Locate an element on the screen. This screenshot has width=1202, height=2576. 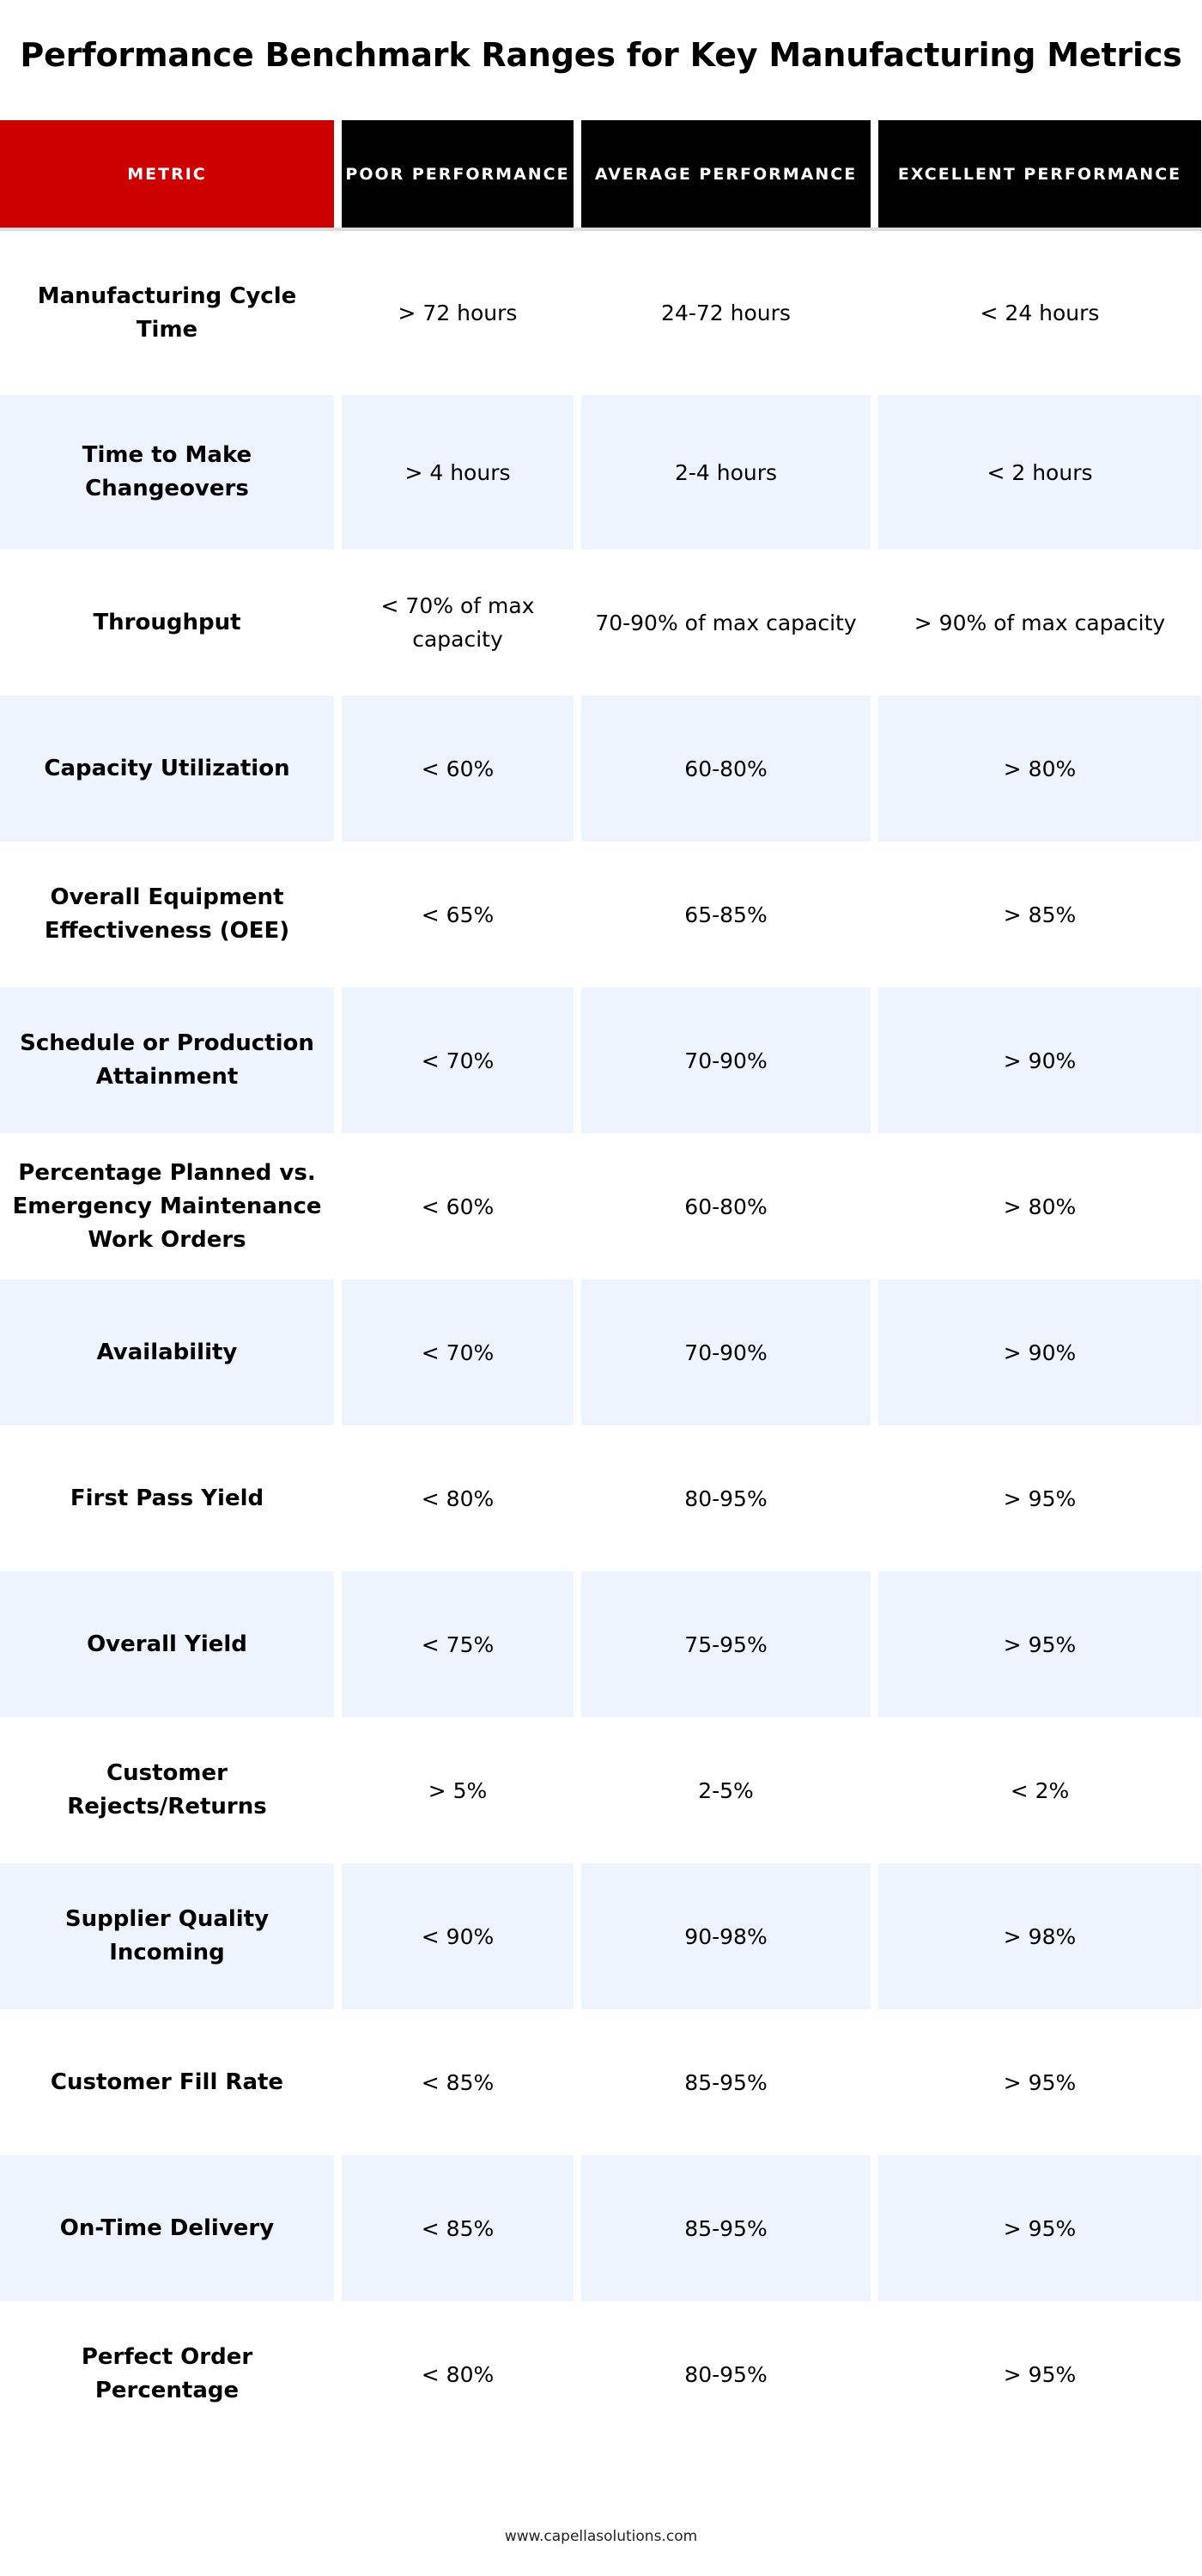
metric-name-cell: First Pass Yield is located at coordinates (167, 1498).